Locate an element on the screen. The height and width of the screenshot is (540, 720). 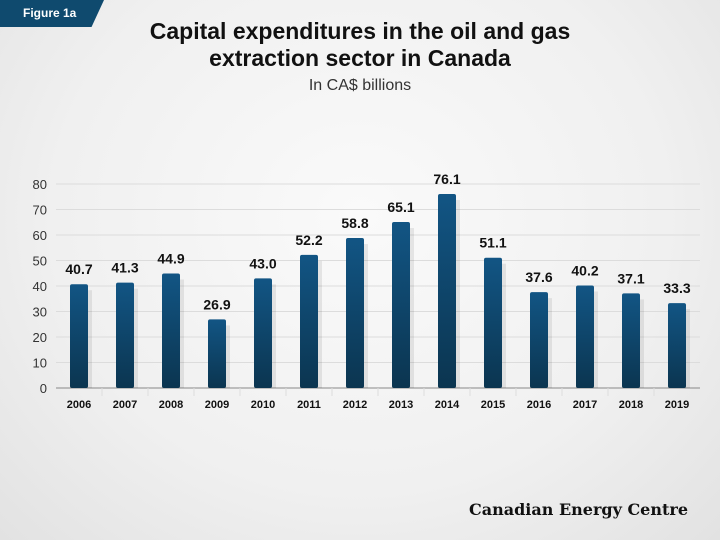
x-tick-label: 2014 is located at coordinates (447, 405).